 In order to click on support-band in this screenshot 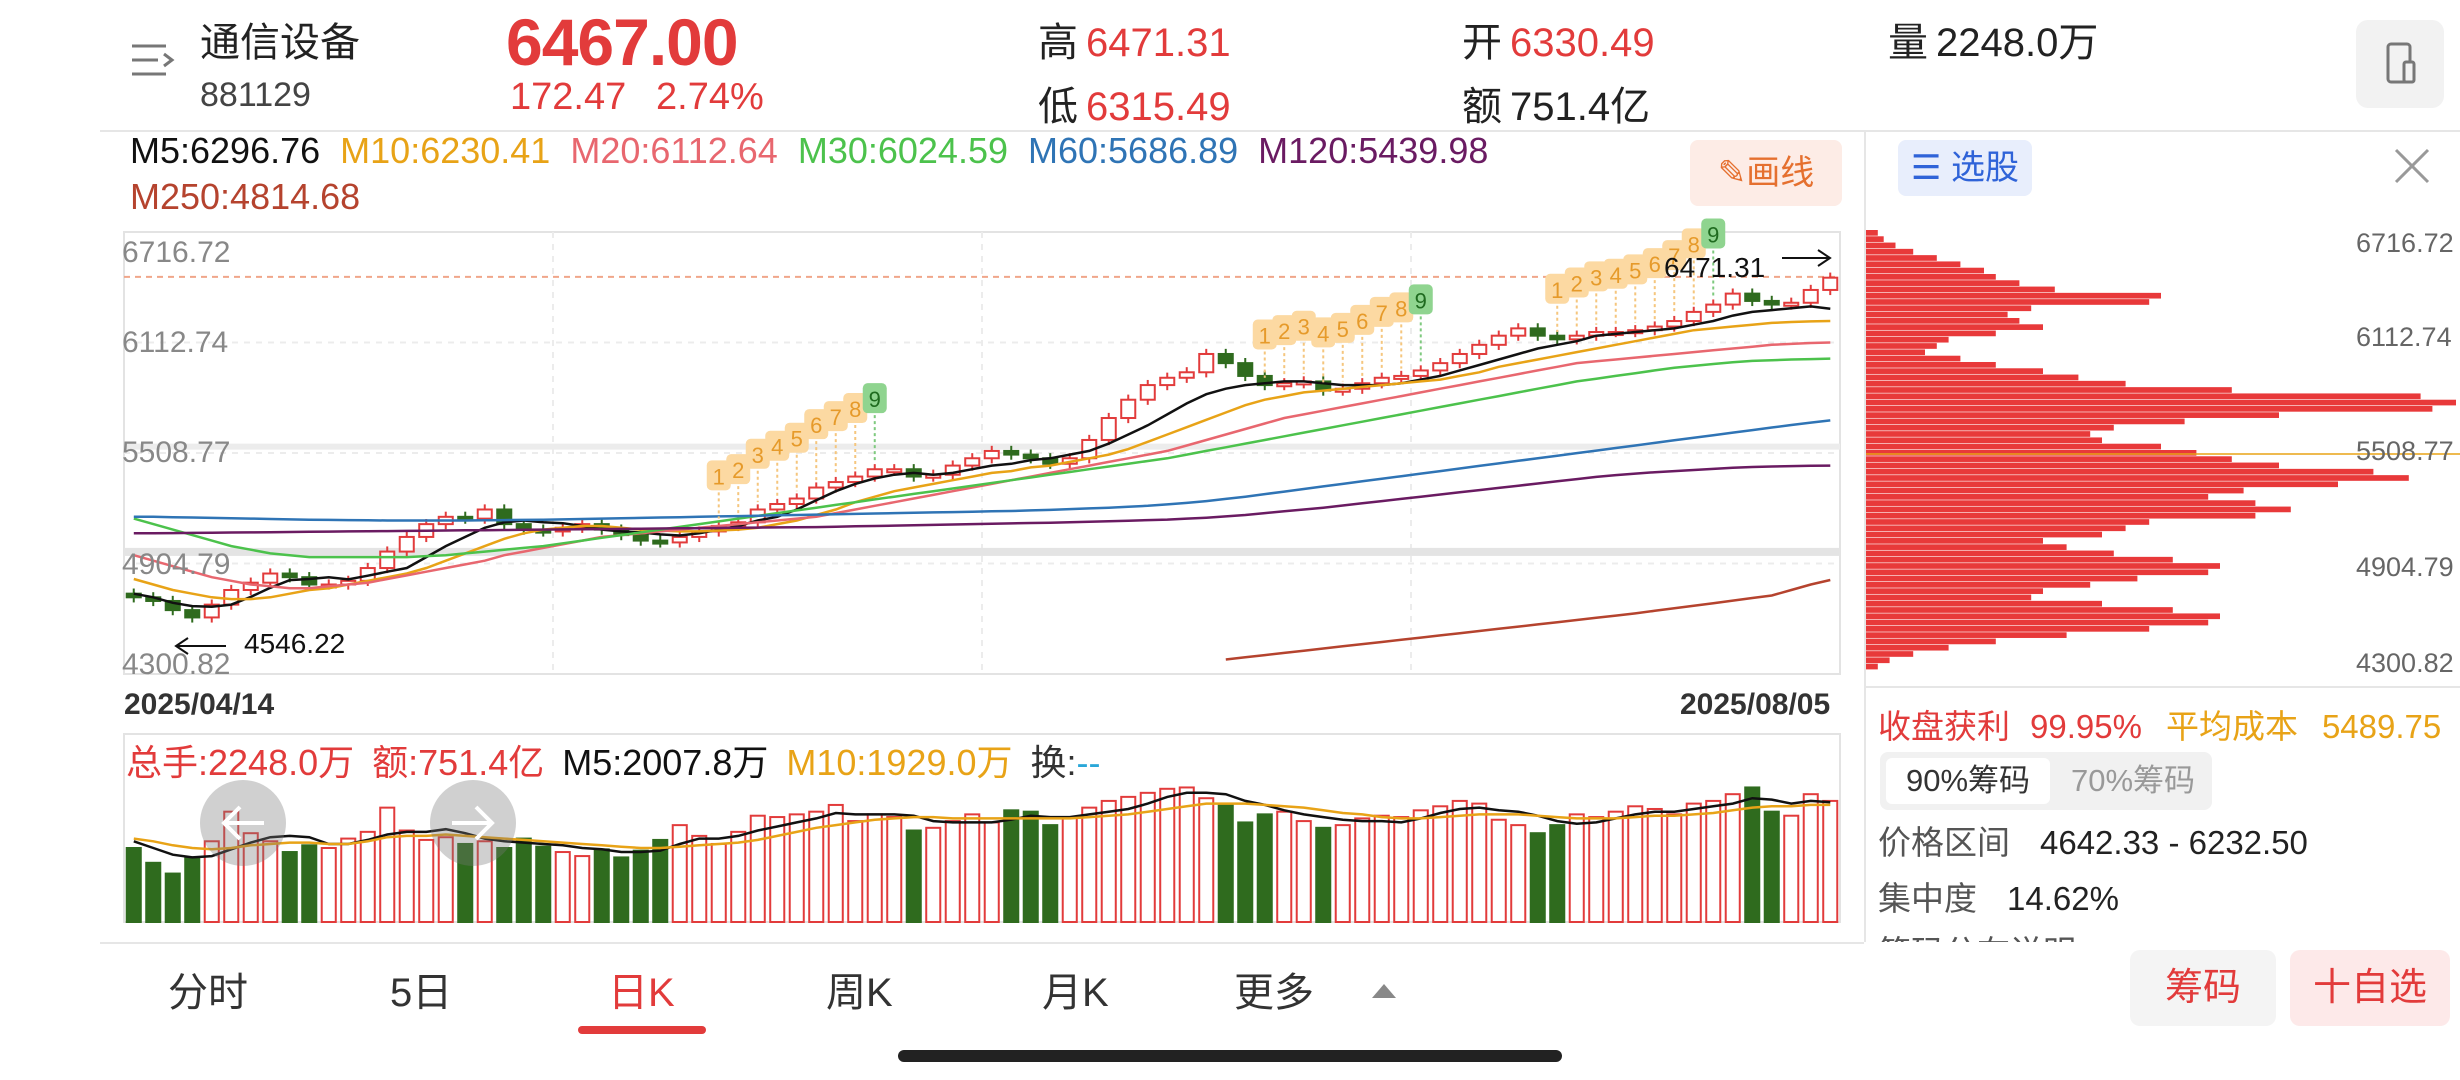, I will do `click(982, 551)`.